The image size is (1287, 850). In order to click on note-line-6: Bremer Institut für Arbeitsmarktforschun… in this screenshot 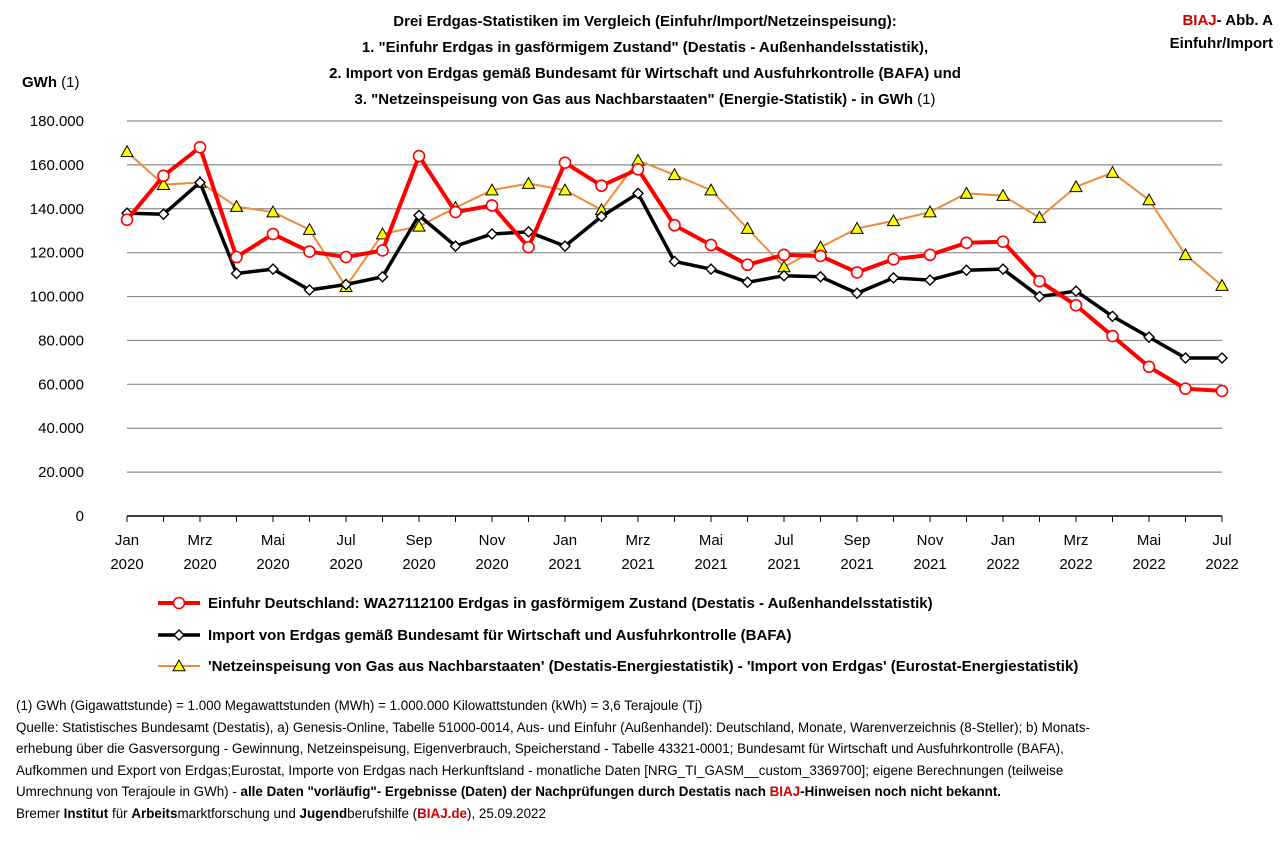, I will do `click(646, 814)`.